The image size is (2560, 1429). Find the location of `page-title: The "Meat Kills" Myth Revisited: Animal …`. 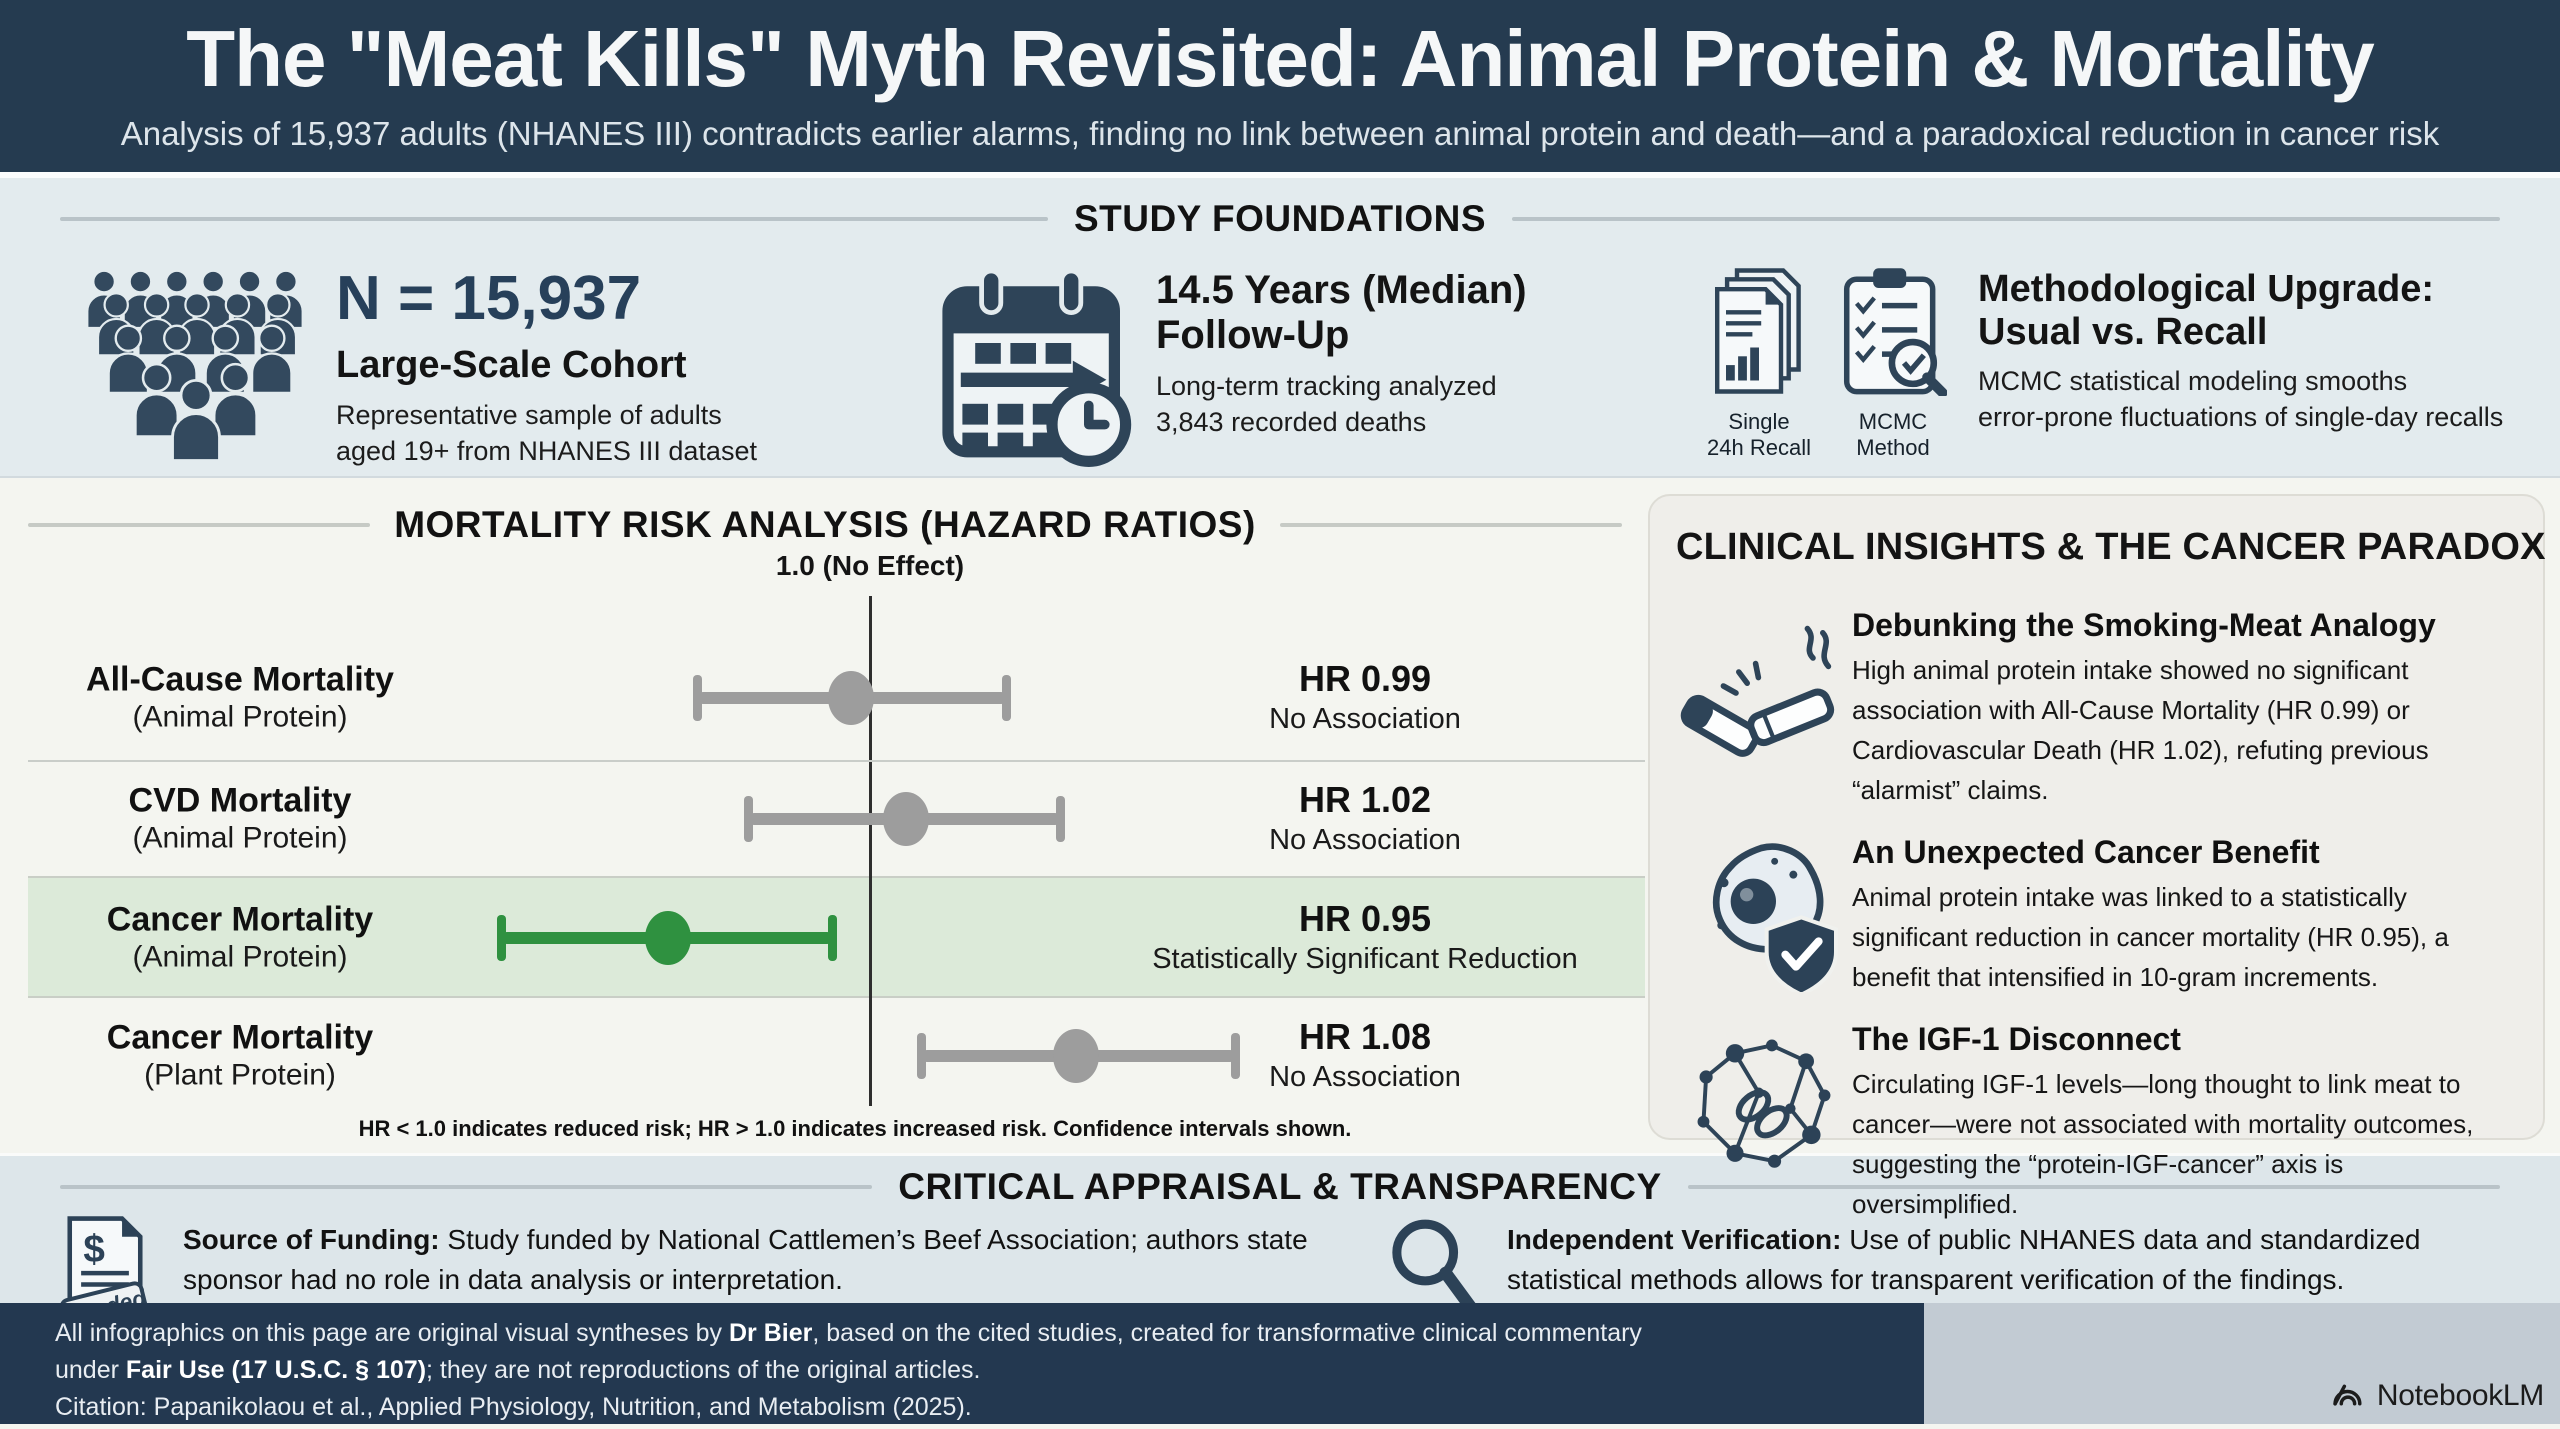

page-title: The "Meat Kills" Myth Revisited: Animal … is located at coordinates (1280, 58).